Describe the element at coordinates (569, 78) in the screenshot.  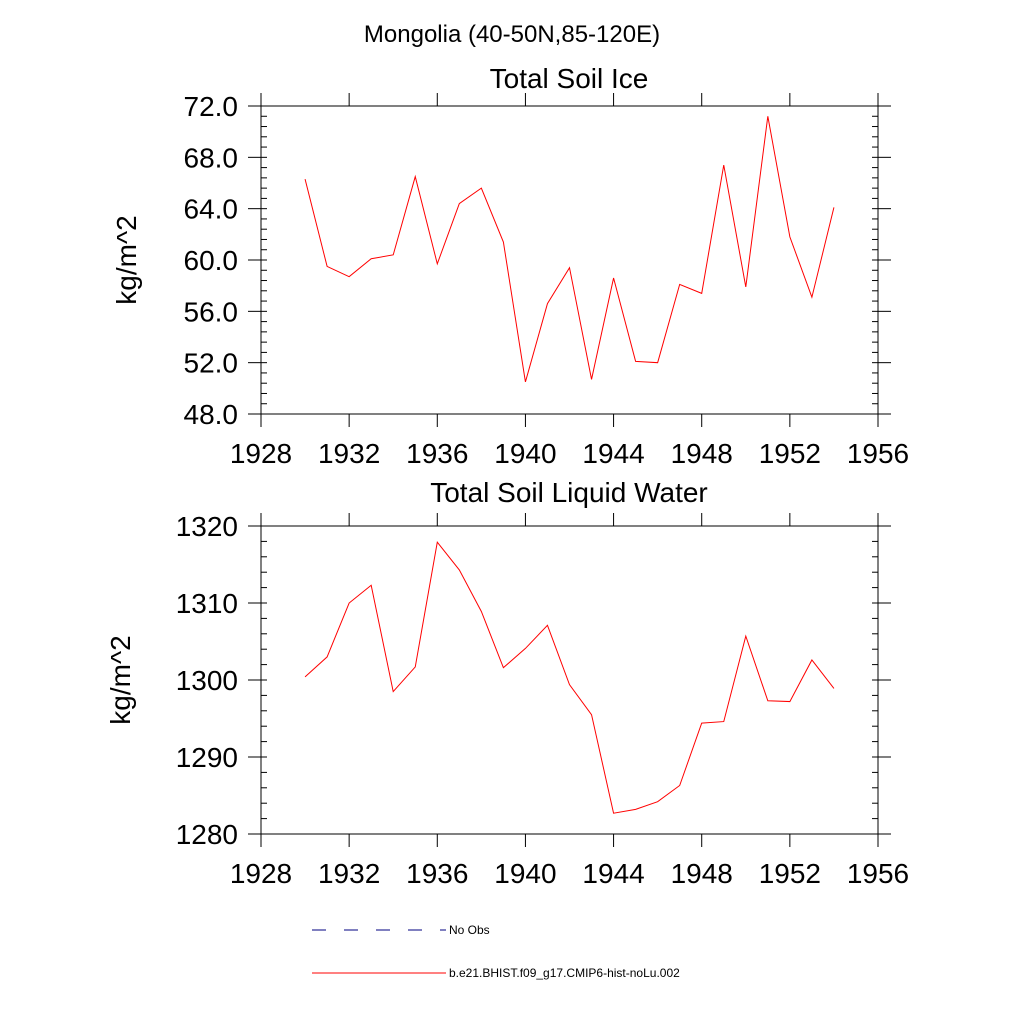
I see `chart-title: Total Soil Ice` at that location.